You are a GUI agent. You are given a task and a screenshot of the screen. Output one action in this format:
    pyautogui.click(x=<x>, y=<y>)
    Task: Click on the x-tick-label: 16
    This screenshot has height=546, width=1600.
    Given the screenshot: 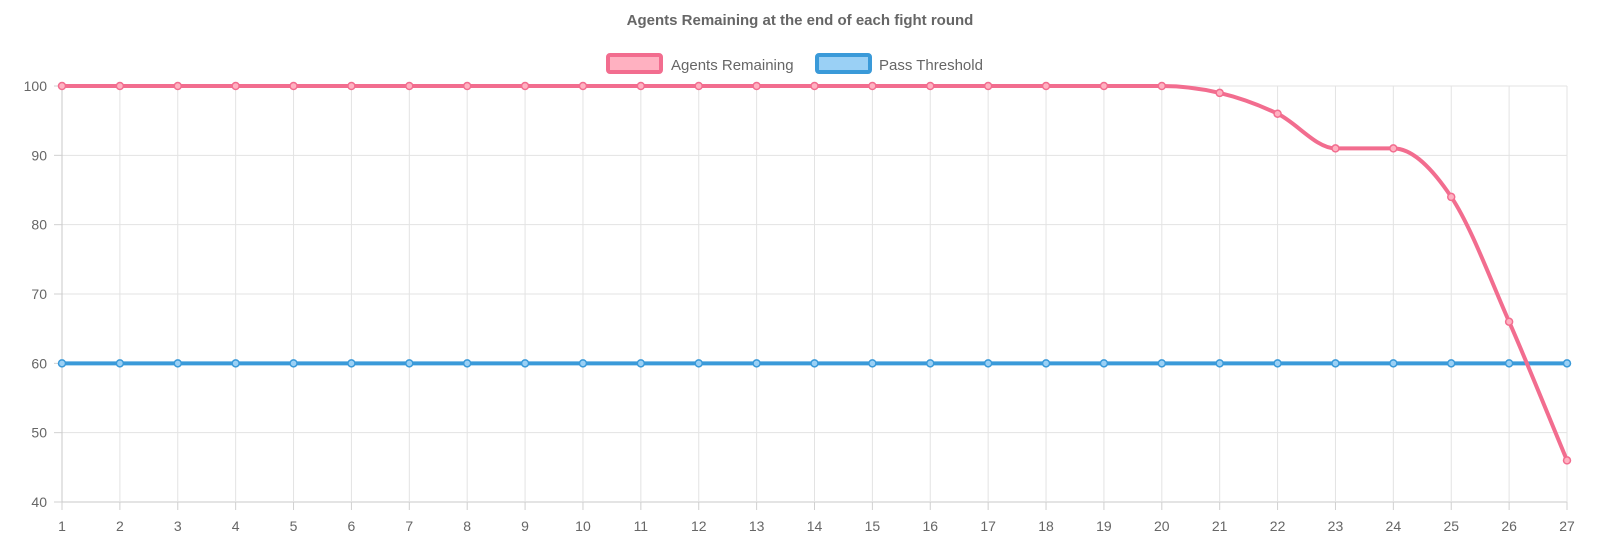 What is the action you would take?
    pyautogui.click(x=930, y=526)
    